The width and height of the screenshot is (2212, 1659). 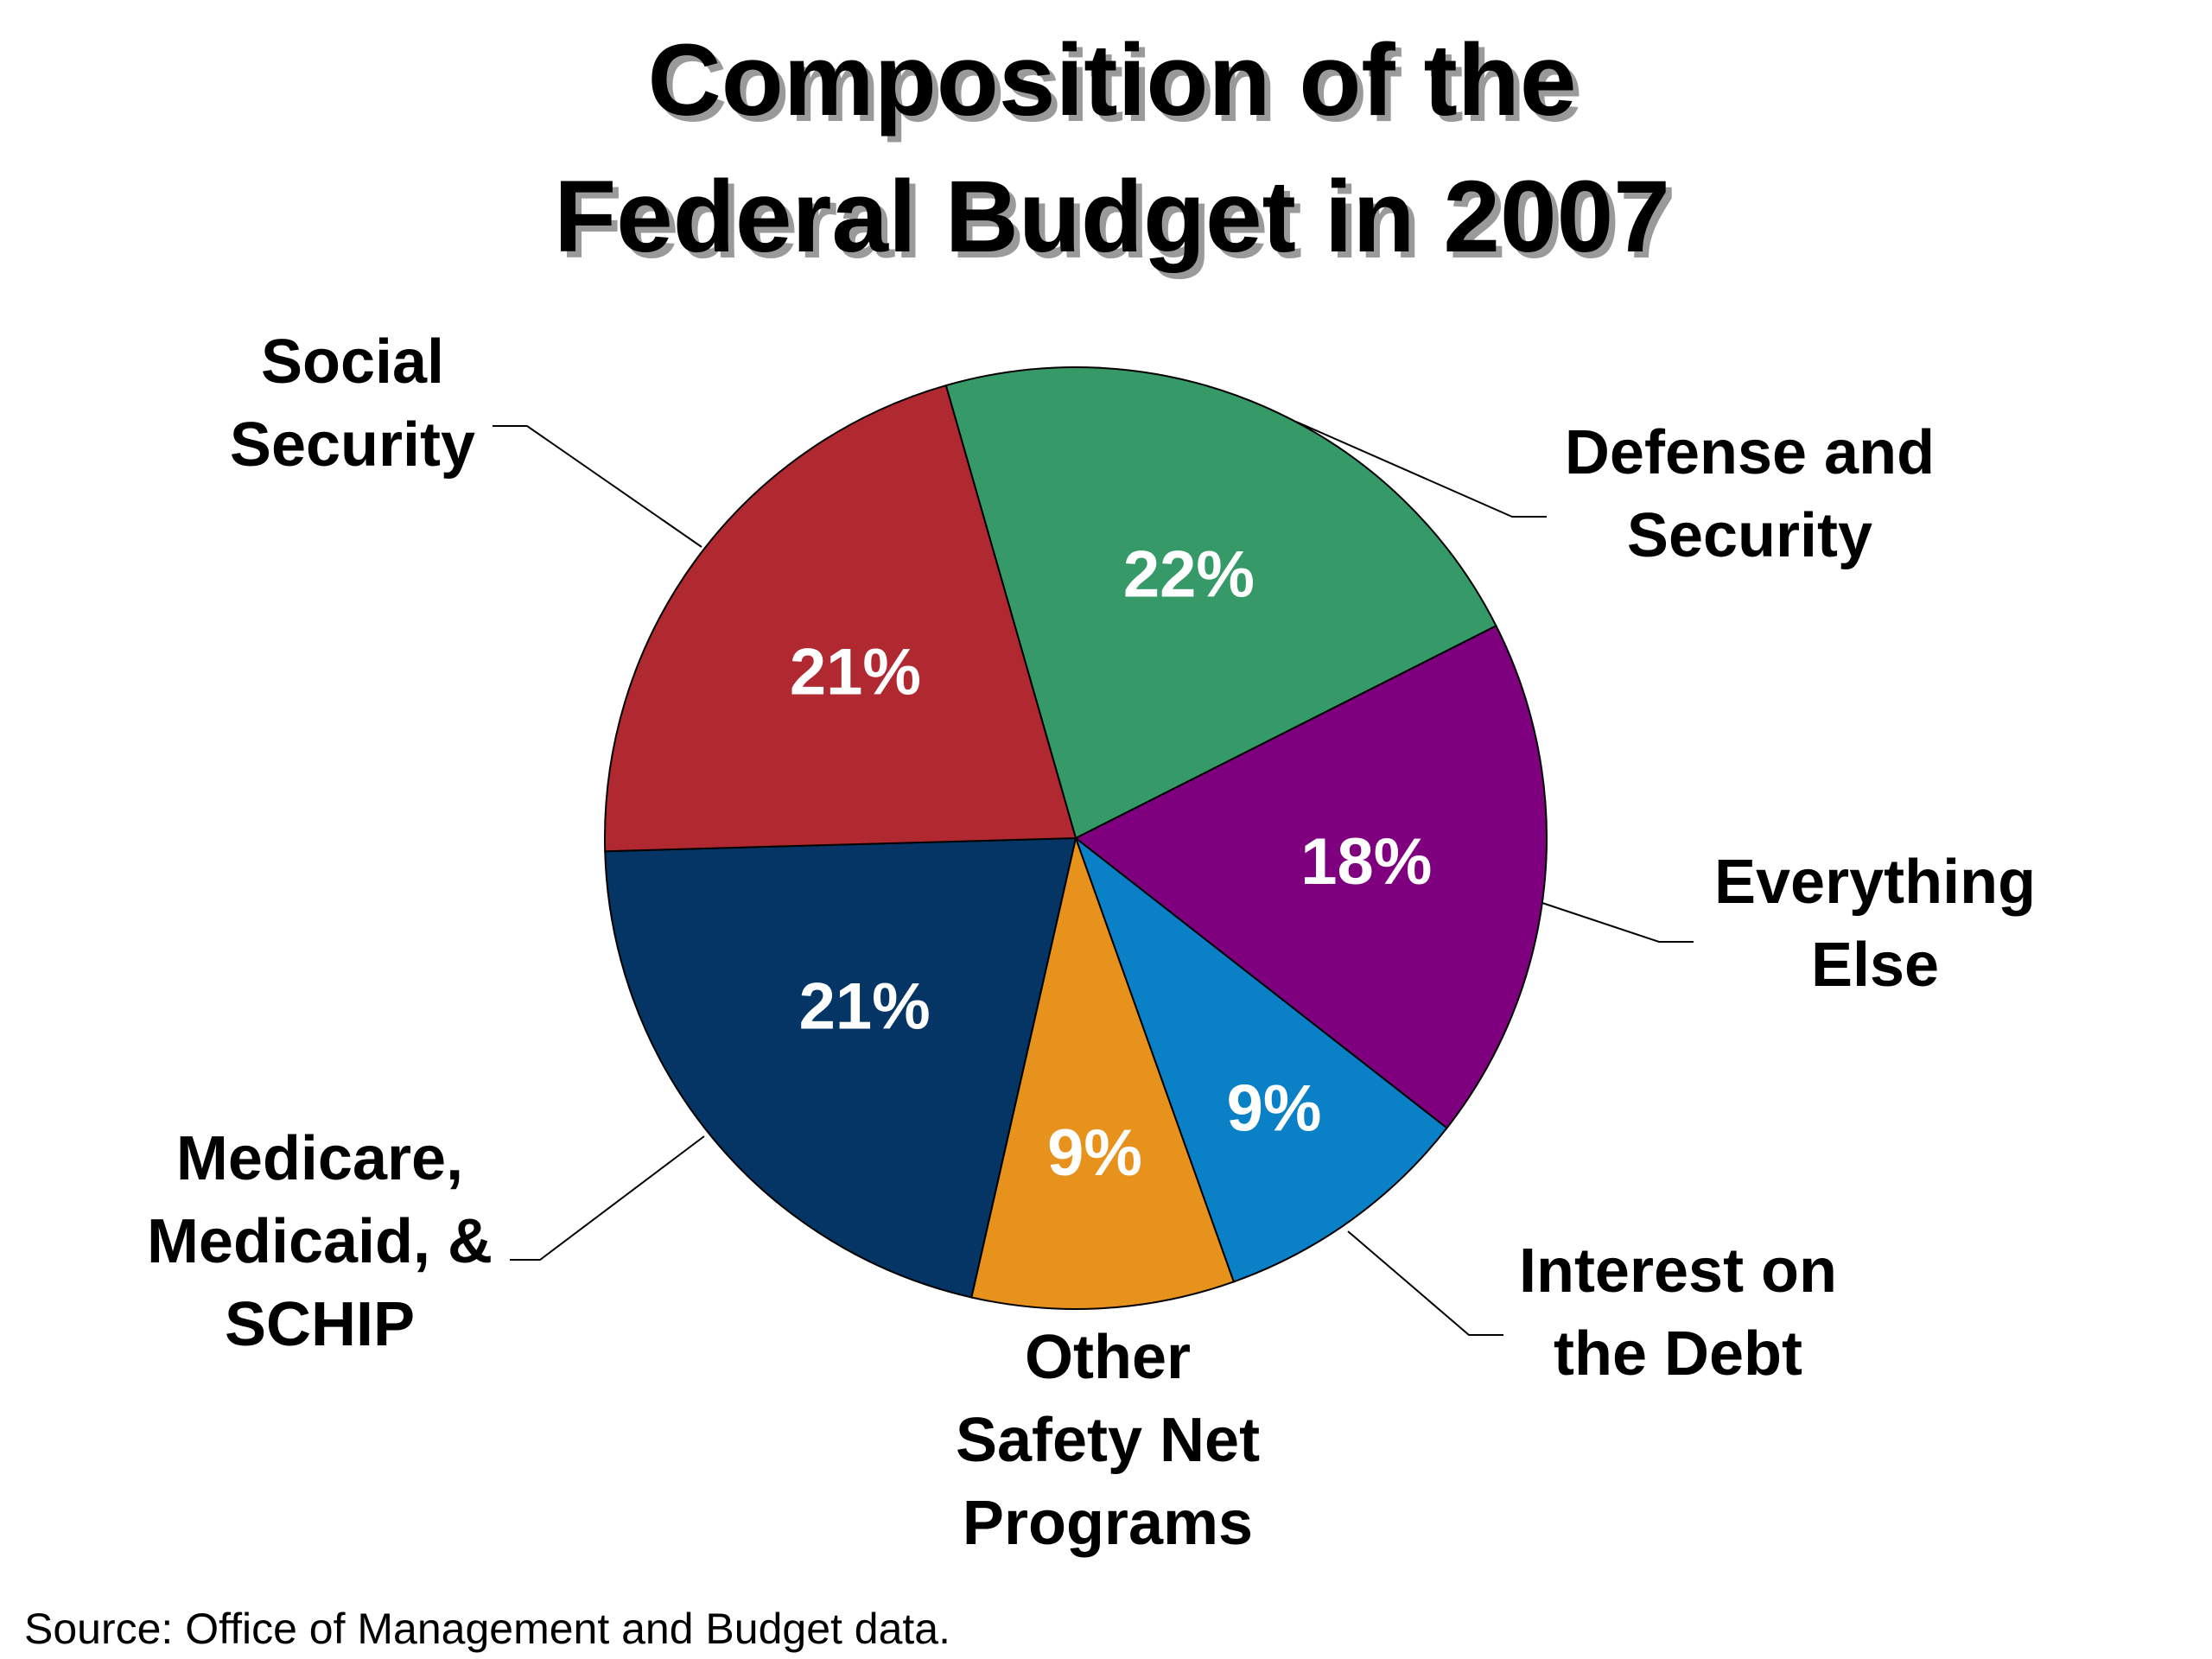 I want to click on category-label-line: Other, so click(x=1108, y=1357).